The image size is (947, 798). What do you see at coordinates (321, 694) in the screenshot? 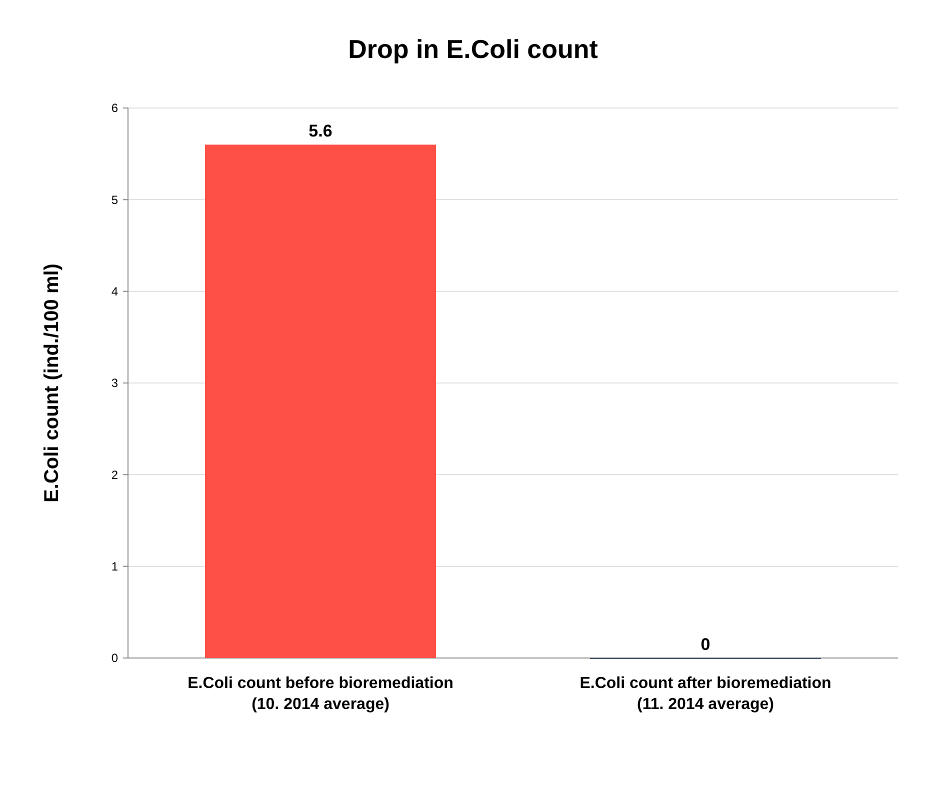
I see `x-tick-label: E.Coli count before bioremediation (10. 2014 average)` at bounding box center [321, 694].